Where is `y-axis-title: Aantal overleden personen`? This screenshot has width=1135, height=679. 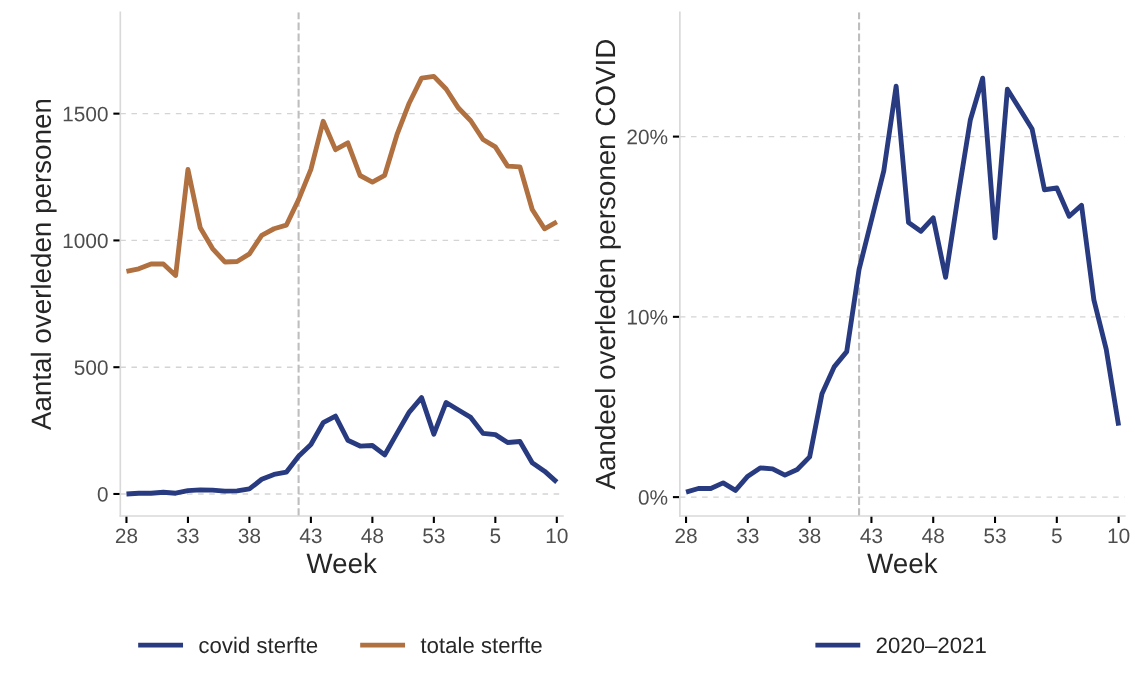 y-axis-title: Aantal overleden personen is located at coordinates (43, 265).